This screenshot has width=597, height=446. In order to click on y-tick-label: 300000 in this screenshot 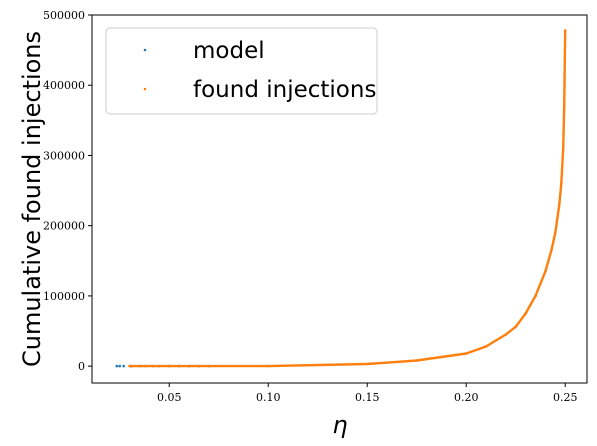, I will do `click(64, 155)`.